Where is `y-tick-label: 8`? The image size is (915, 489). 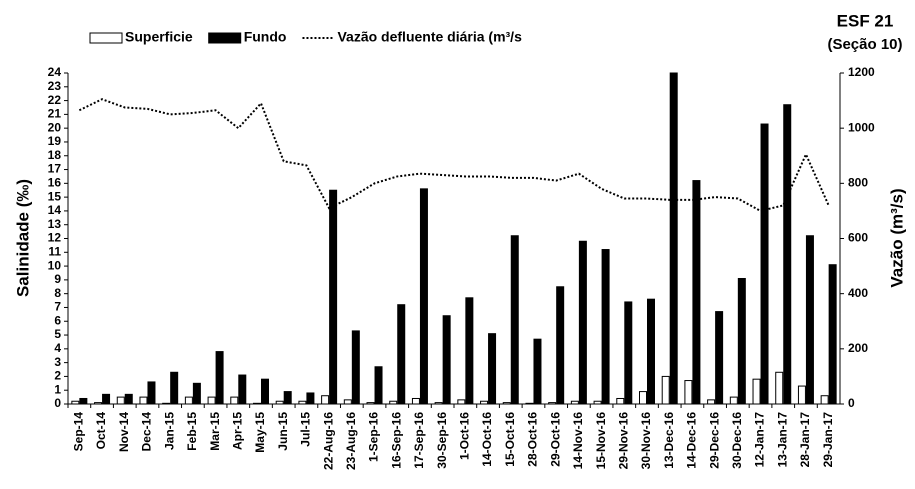 y-tick-label: 8 is located at coordinates (57, 293).